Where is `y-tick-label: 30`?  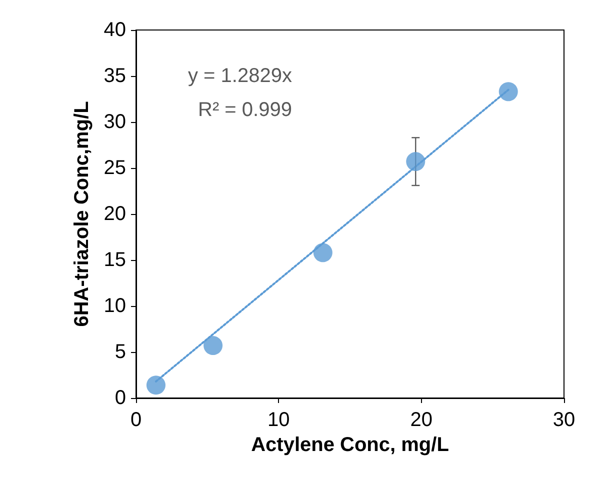 y-tick-label: 30 is located at coordinates (115, 122).